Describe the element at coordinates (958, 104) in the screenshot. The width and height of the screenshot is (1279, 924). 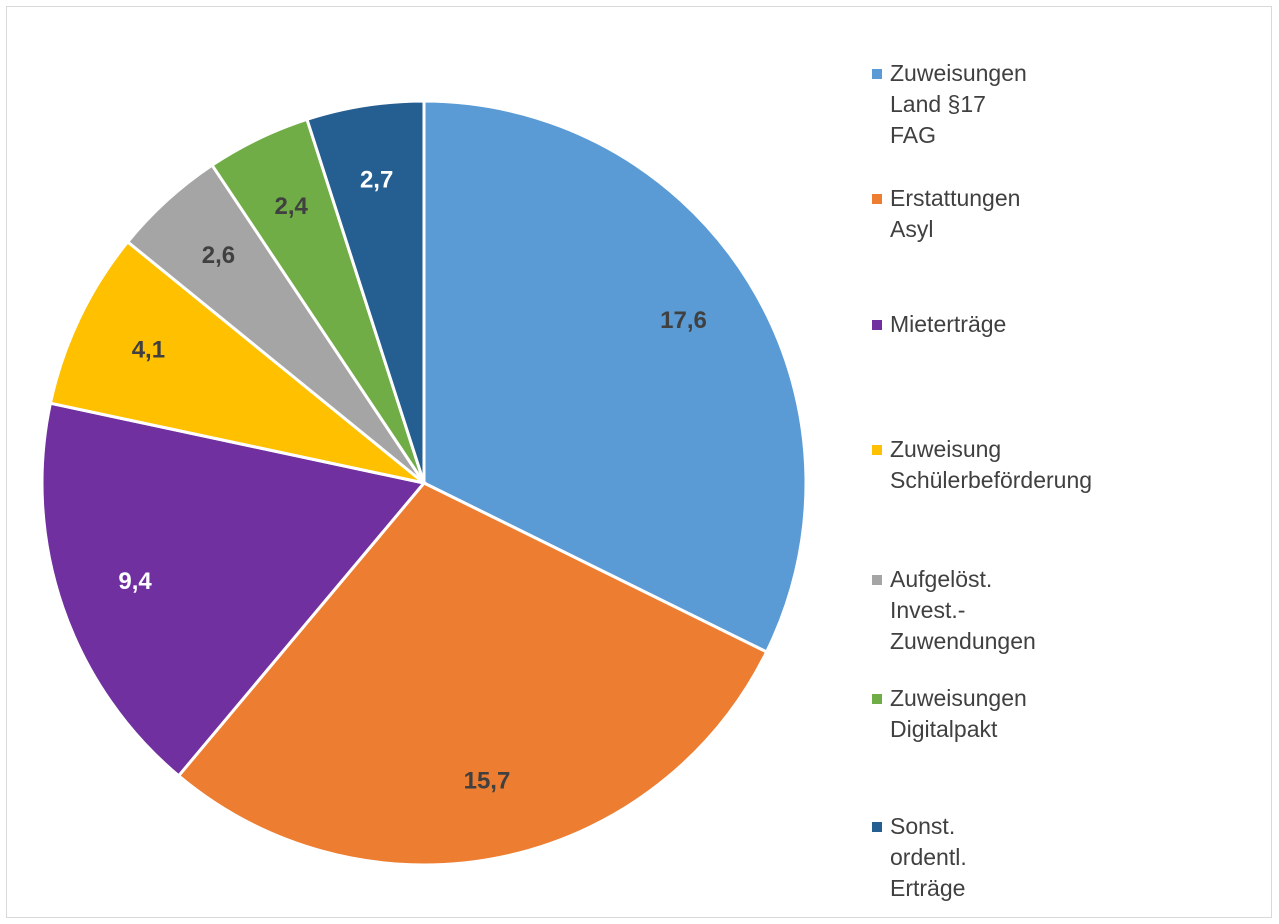
I see `legend-label: Zuweisungen Land §17 FAG` at that location.